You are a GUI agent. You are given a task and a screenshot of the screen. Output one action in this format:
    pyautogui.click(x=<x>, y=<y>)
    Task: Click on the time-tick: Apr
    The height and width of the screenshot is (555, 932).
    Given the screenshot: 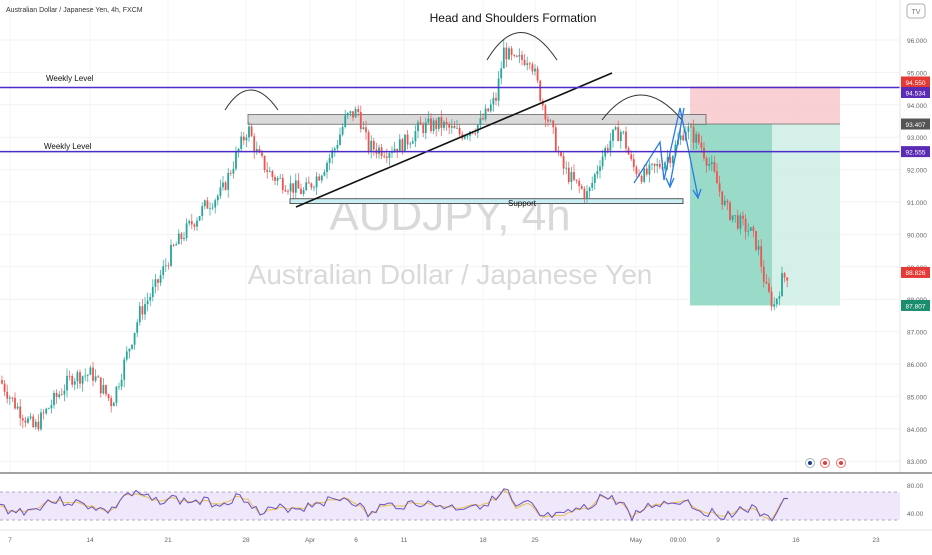 What is the action you would take?
    pyautogui.click(x=310, y=540)
    